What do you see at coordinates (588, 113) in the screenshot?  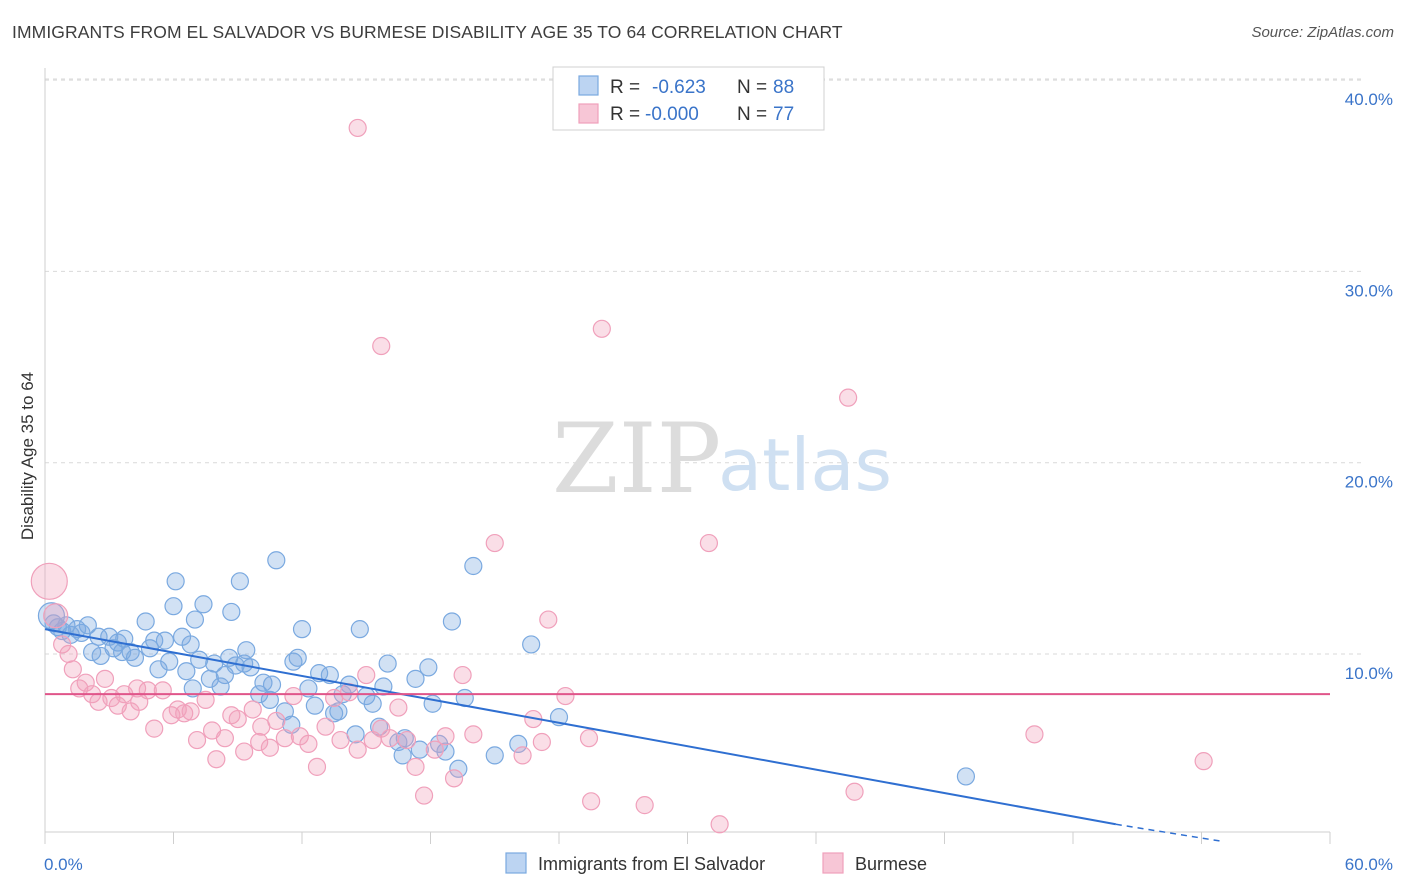 I see `legend-swatch-pink` at bounding box center [588, 113].